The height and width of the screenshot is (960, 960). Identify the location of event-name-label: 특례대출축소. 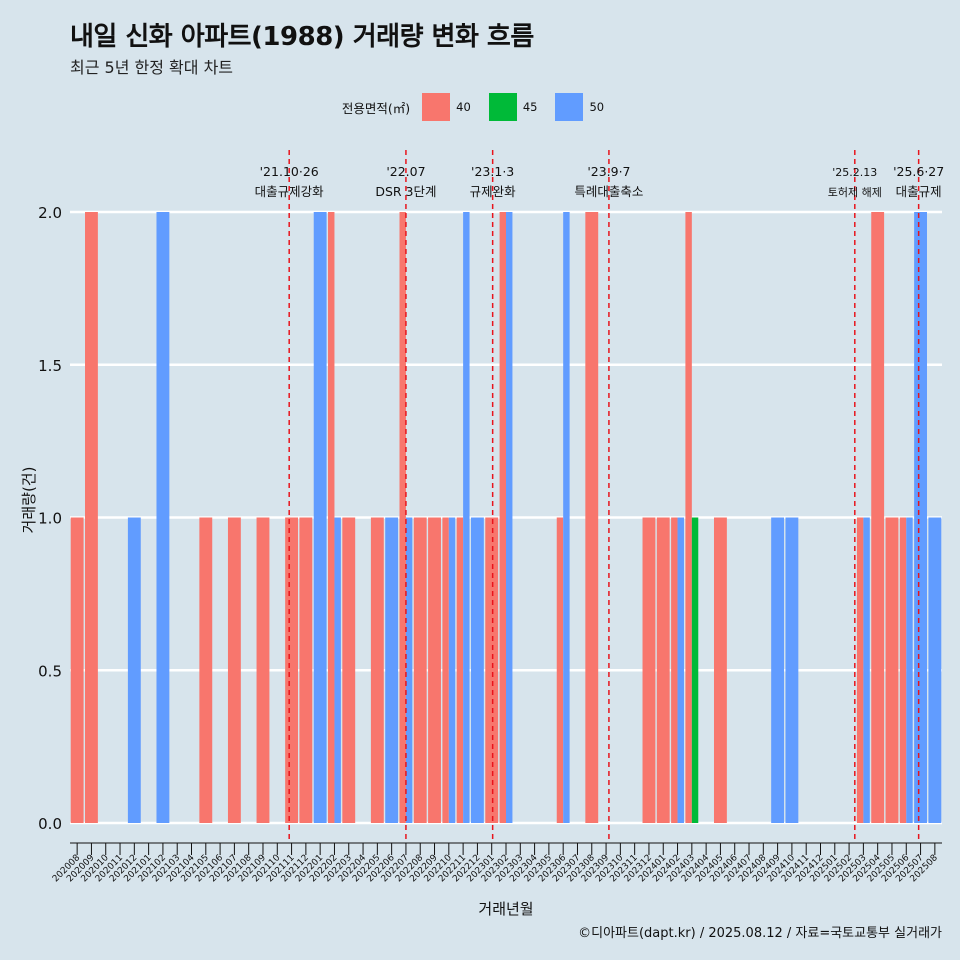
(608, 191).